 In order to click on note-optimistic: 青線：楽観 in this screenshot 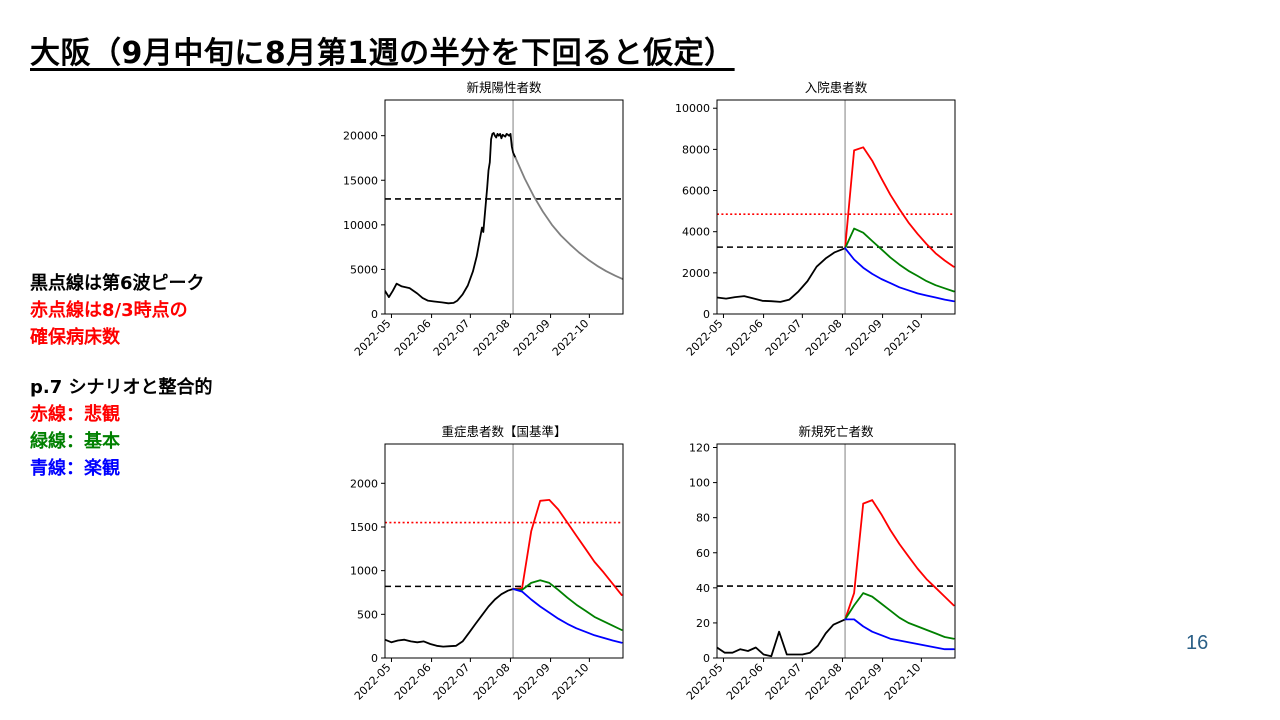, I will do `click(75, 468)`.